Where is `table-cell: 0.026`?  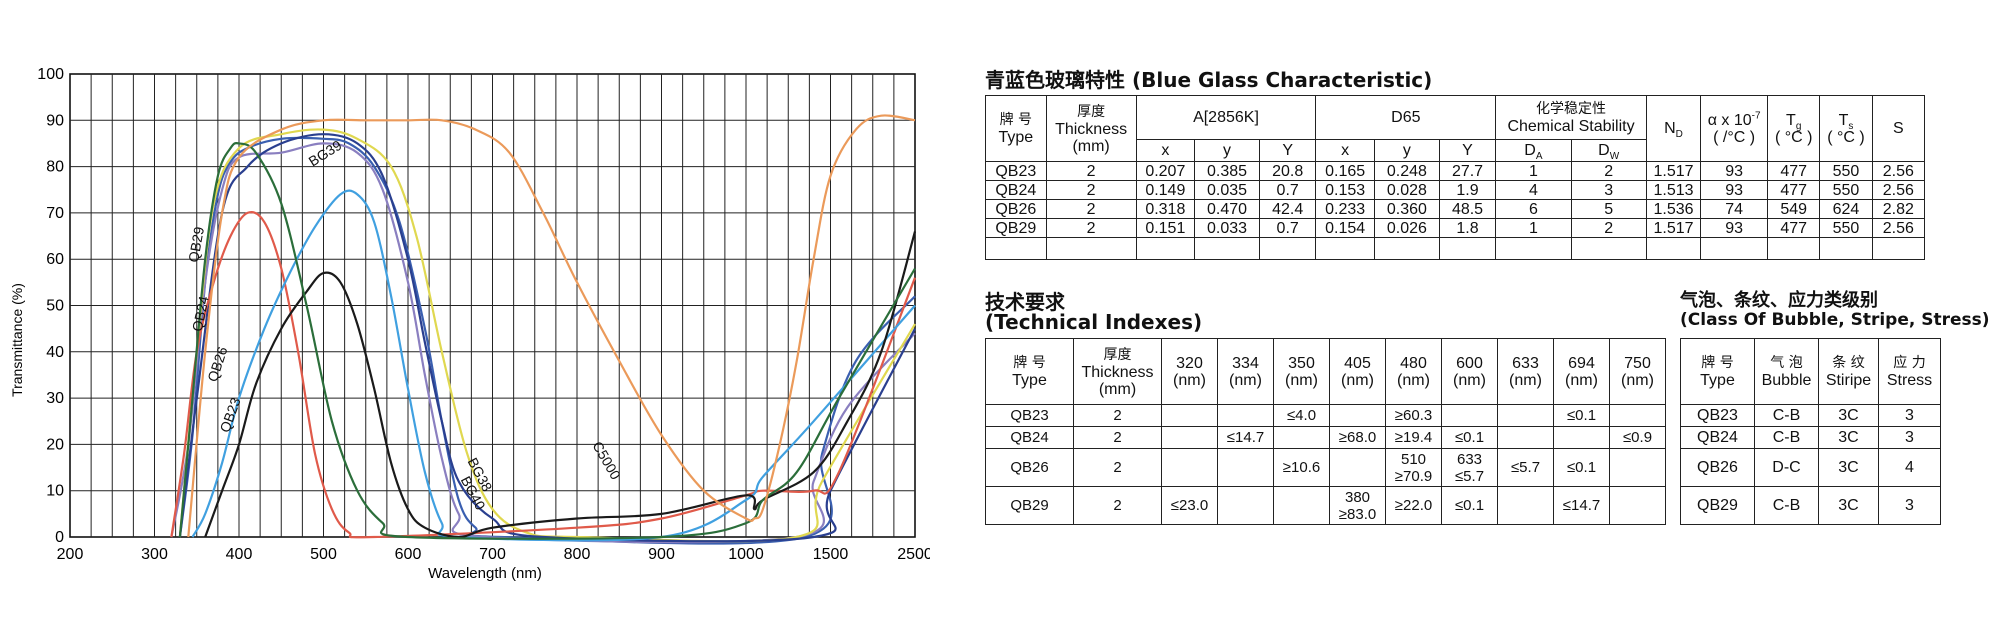 table-cell: 0.026 is located at coordinates (1406, 228).